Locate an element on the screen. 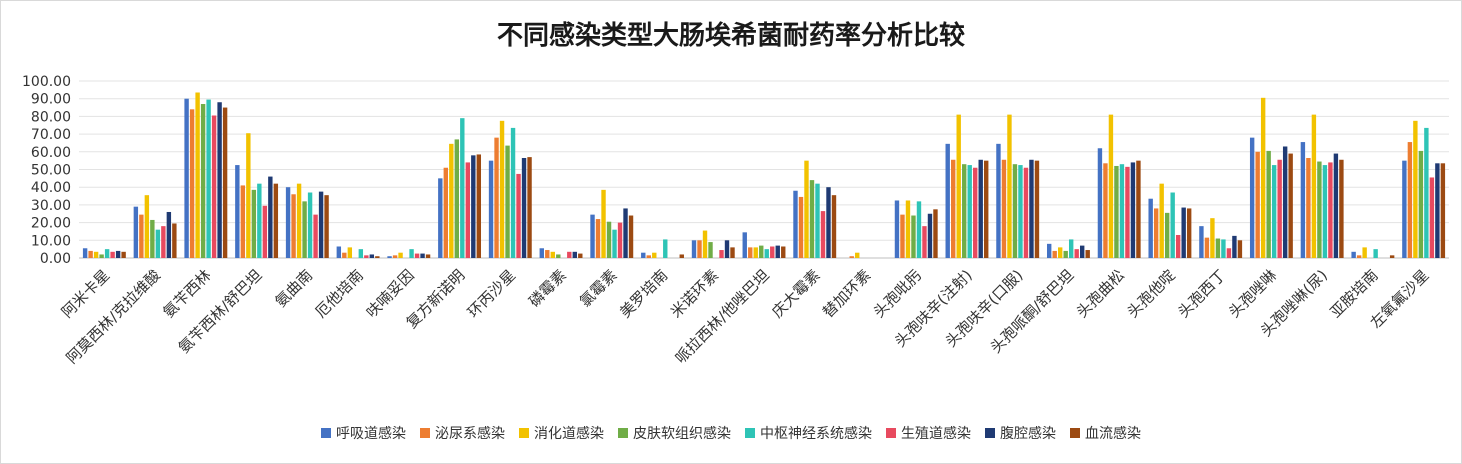  y-tick-label: 40.00 is located at coordinates (51, 188).